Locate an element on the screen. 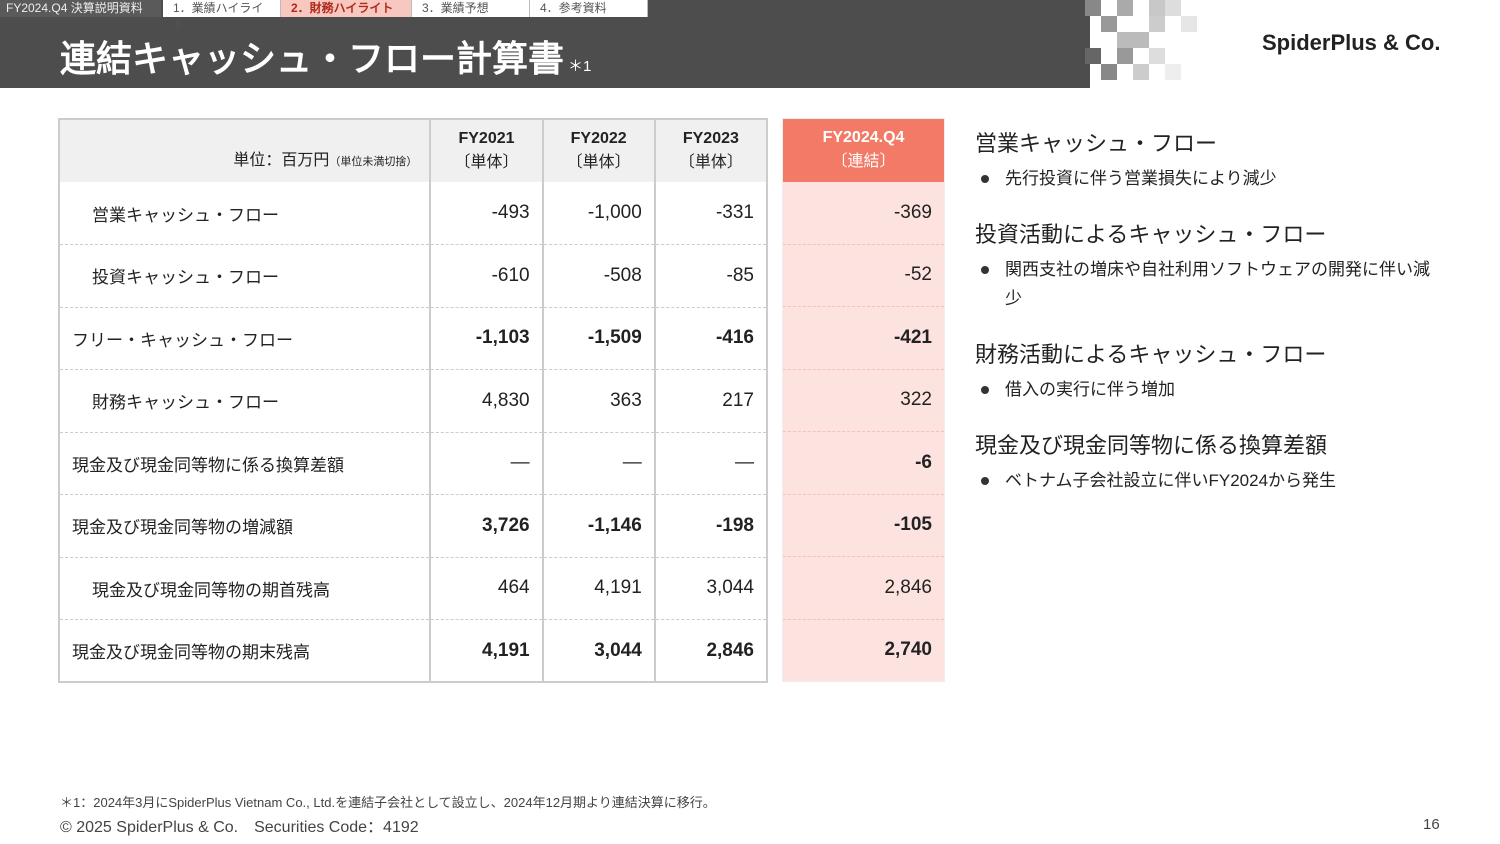  cell-value: -369 is located at coordinates (863, 213).